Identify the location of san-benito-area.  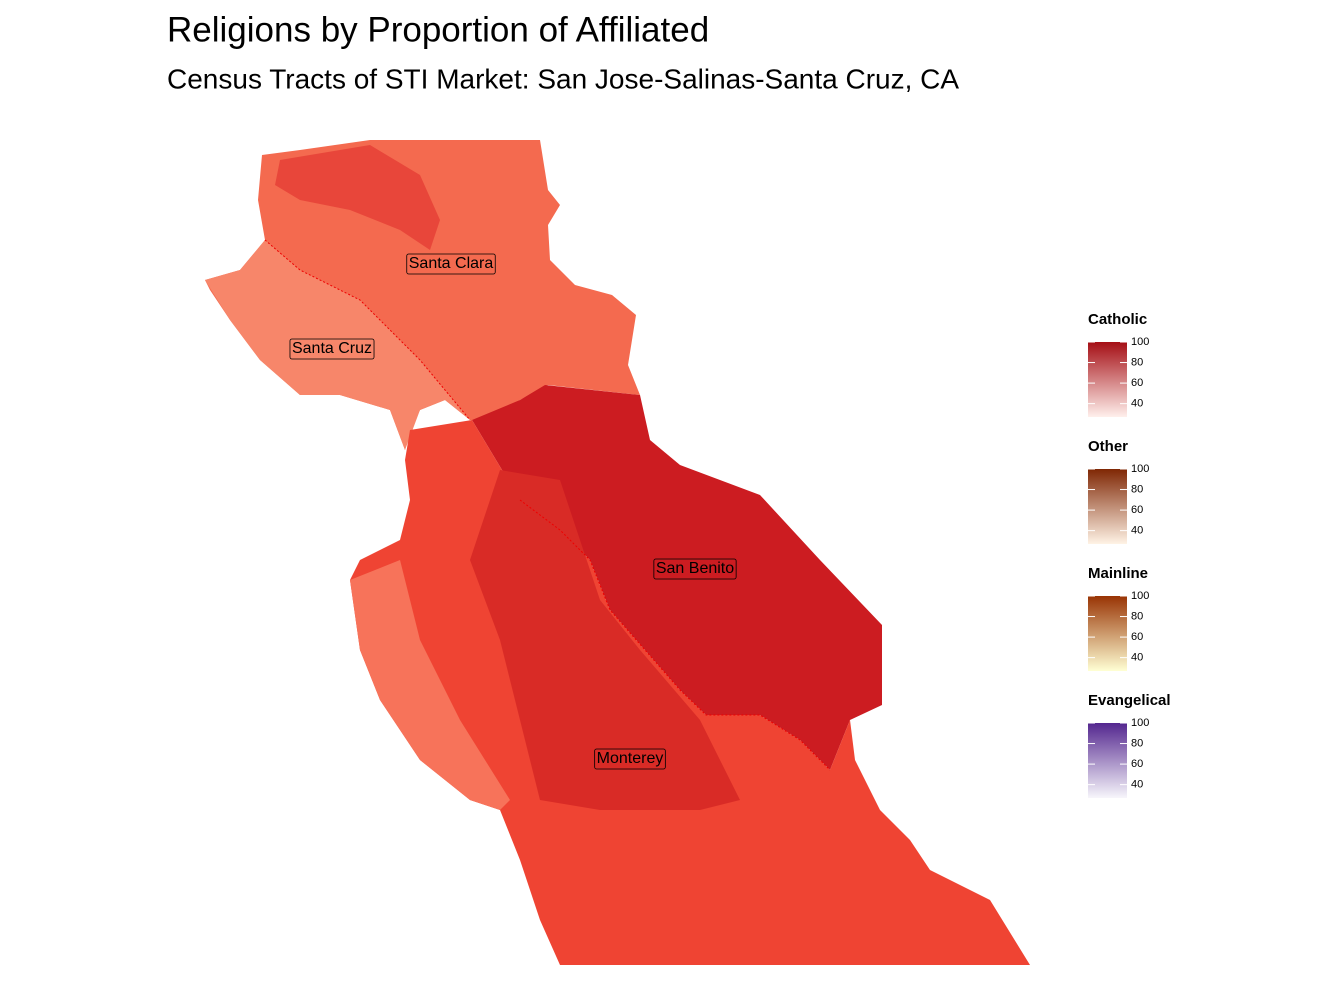
(677, 577).